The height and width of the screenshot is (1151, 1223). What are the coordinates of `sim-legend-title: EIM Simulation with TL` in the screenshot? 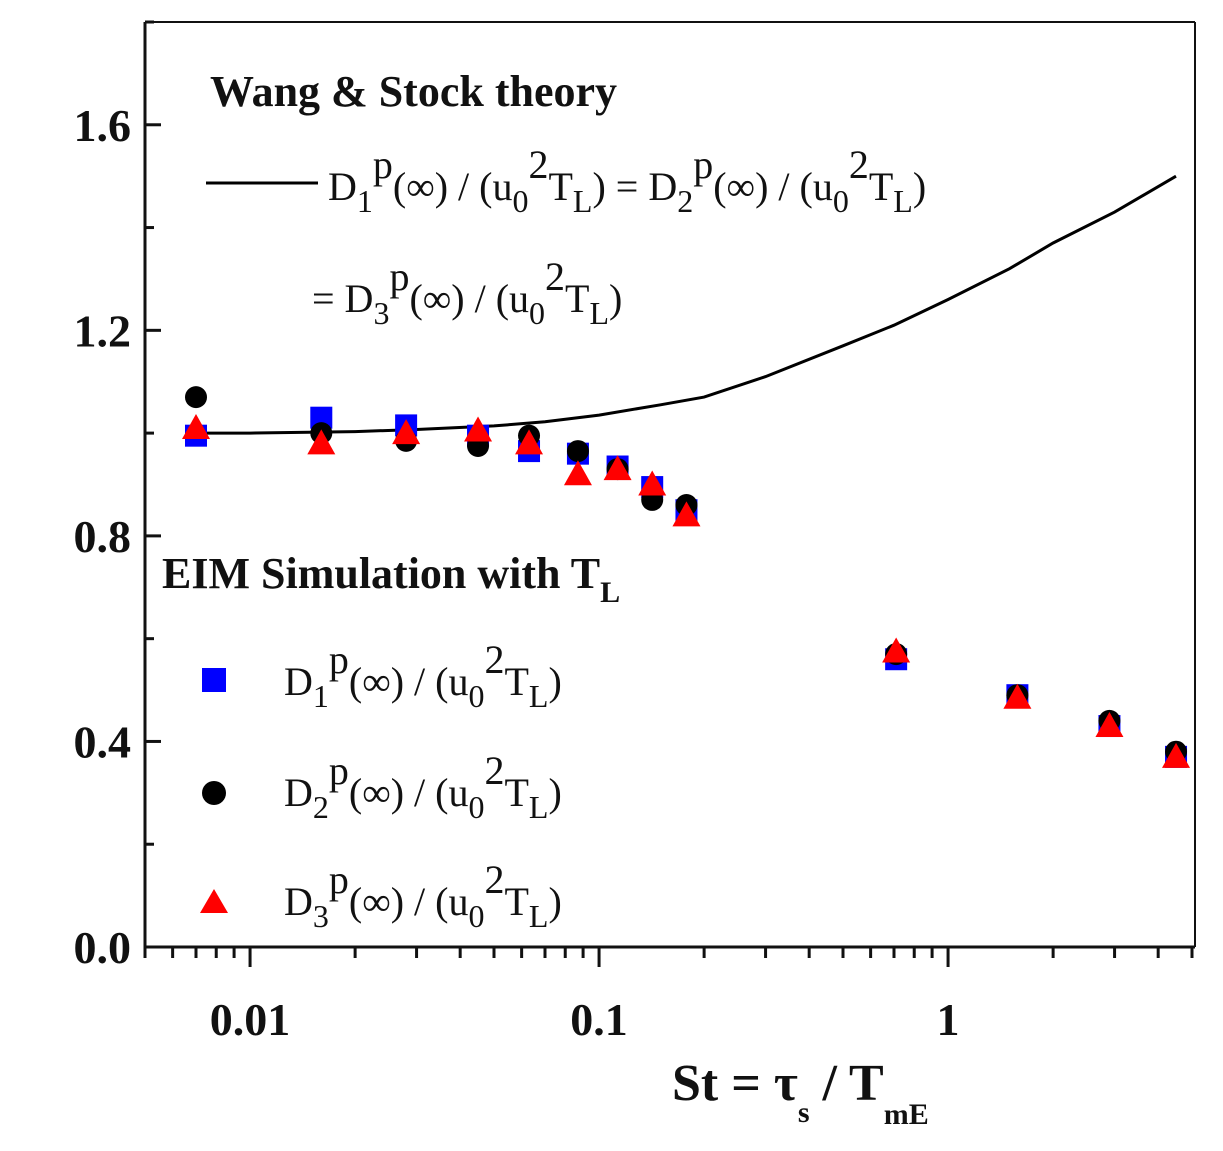 It's located at (391, 579).